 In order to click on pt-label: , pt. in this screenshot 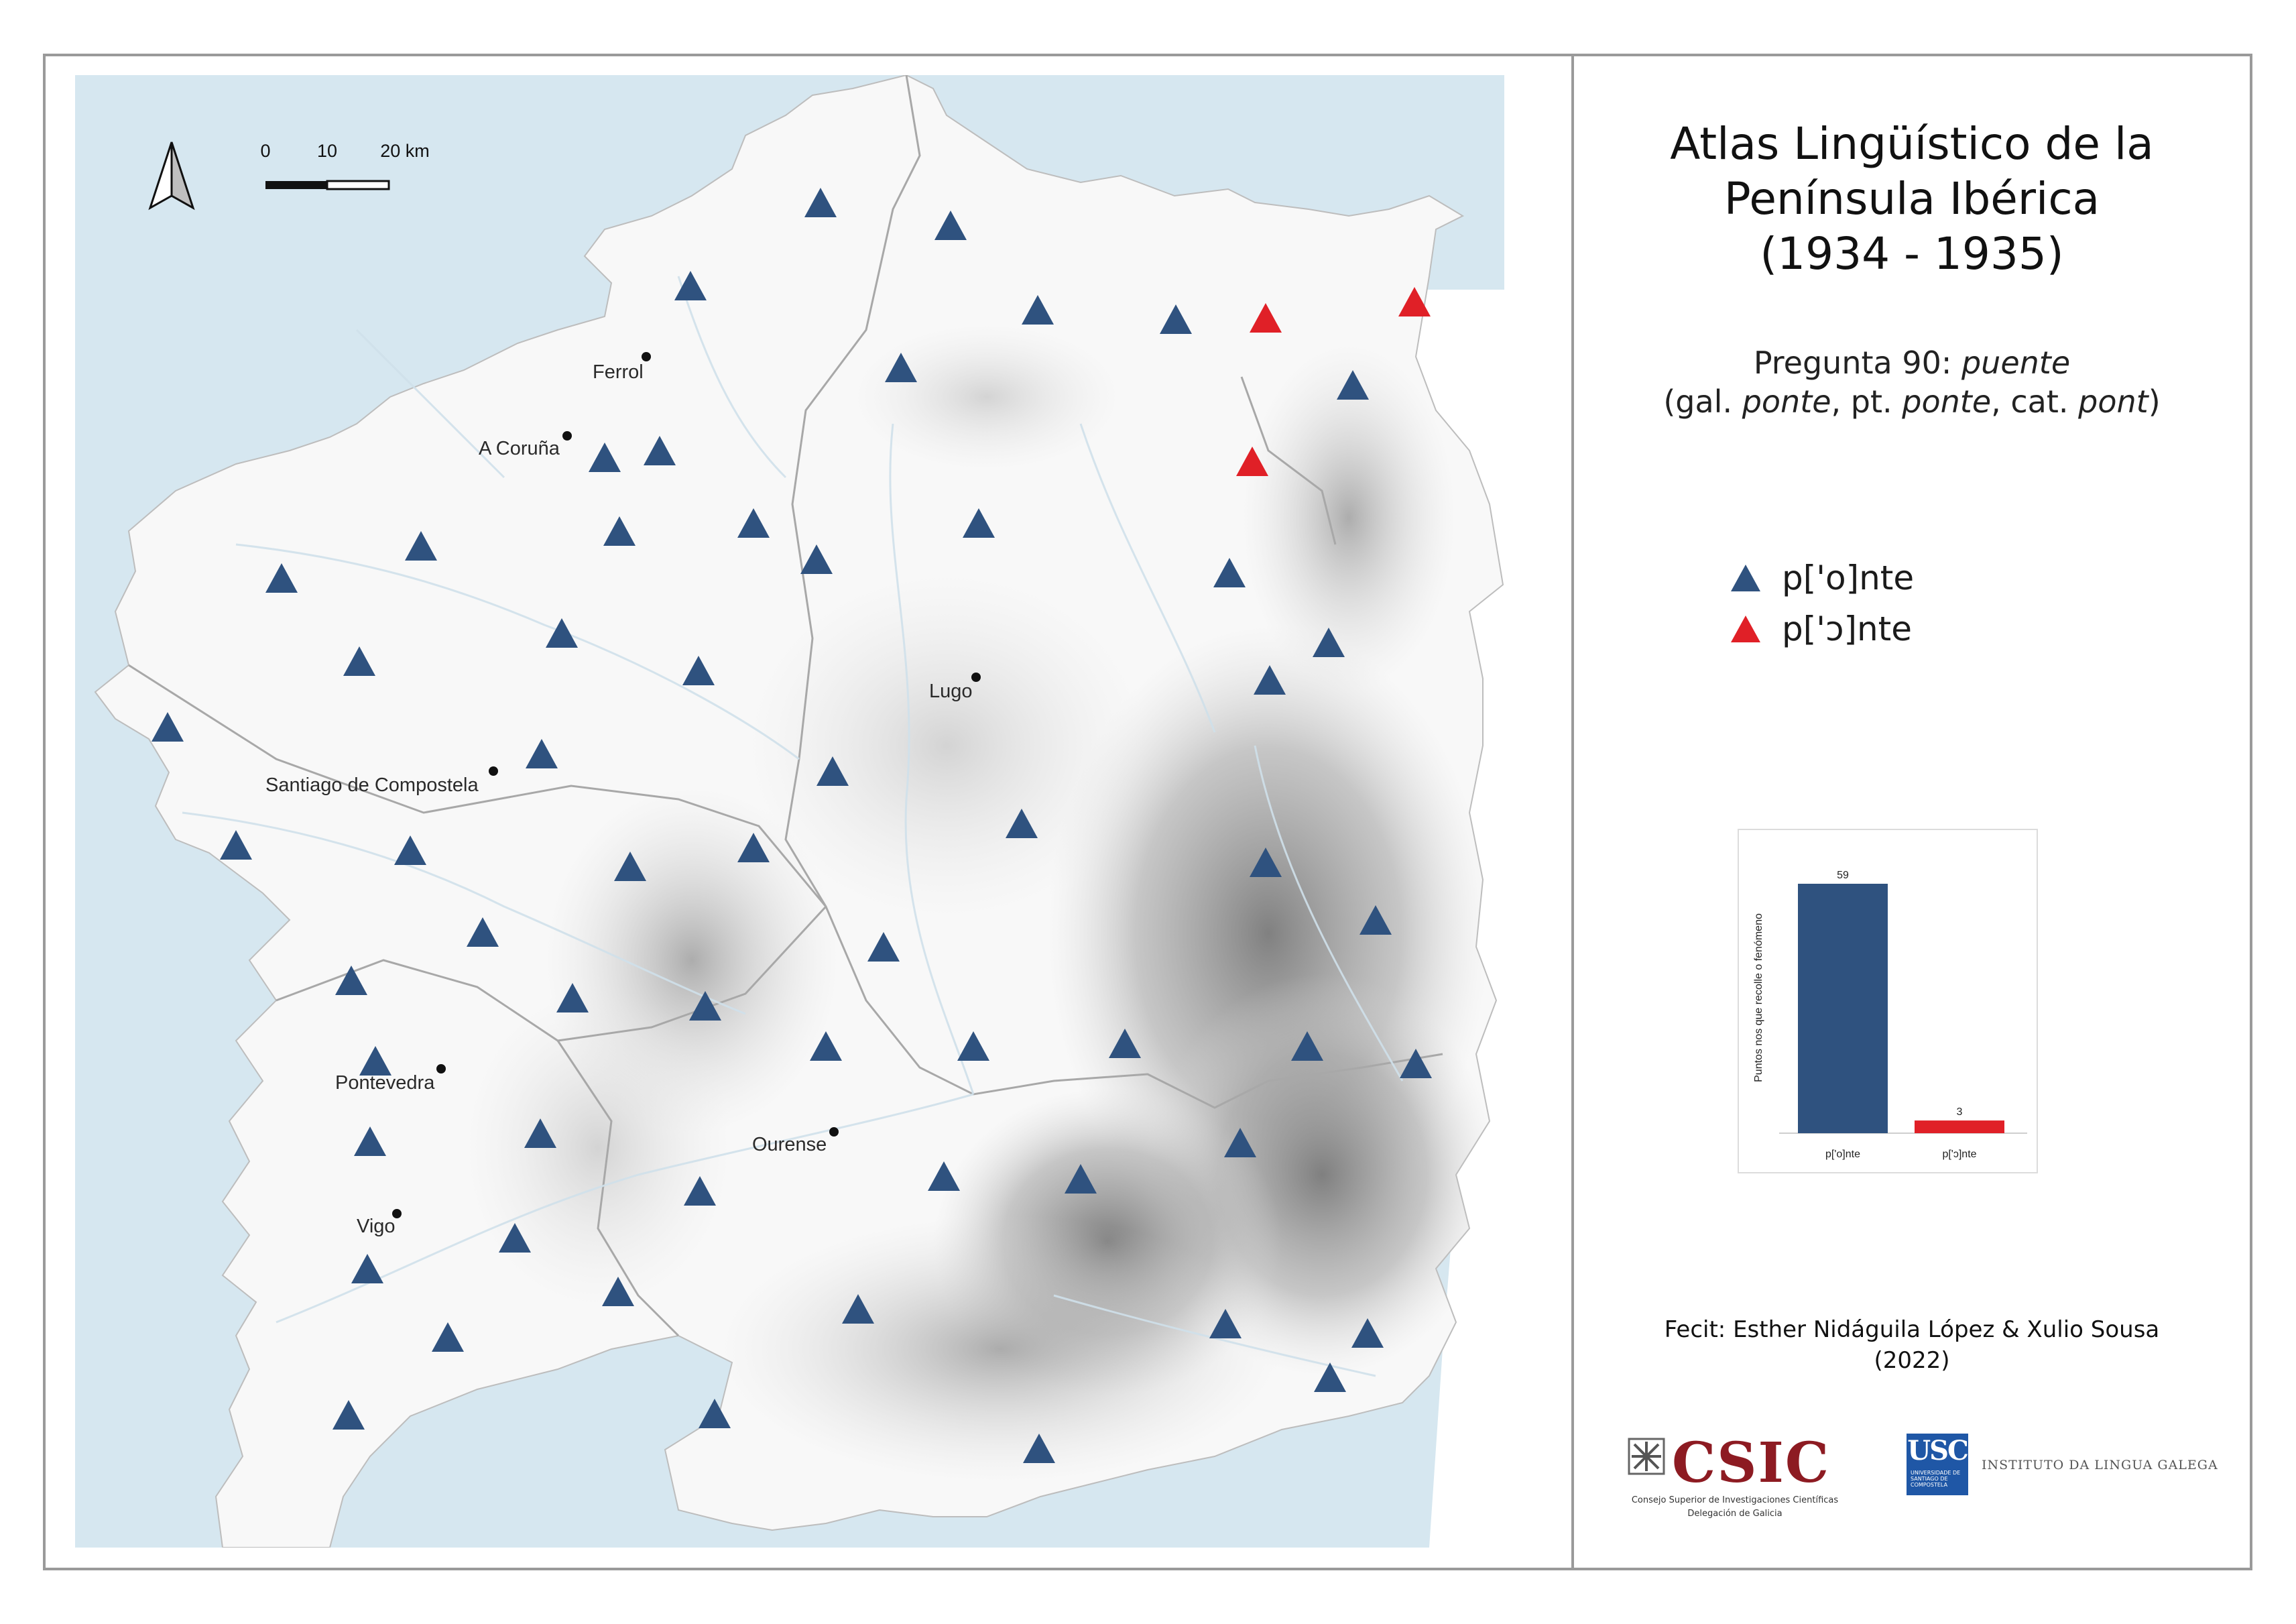, I will do `click(1866, 402)`.